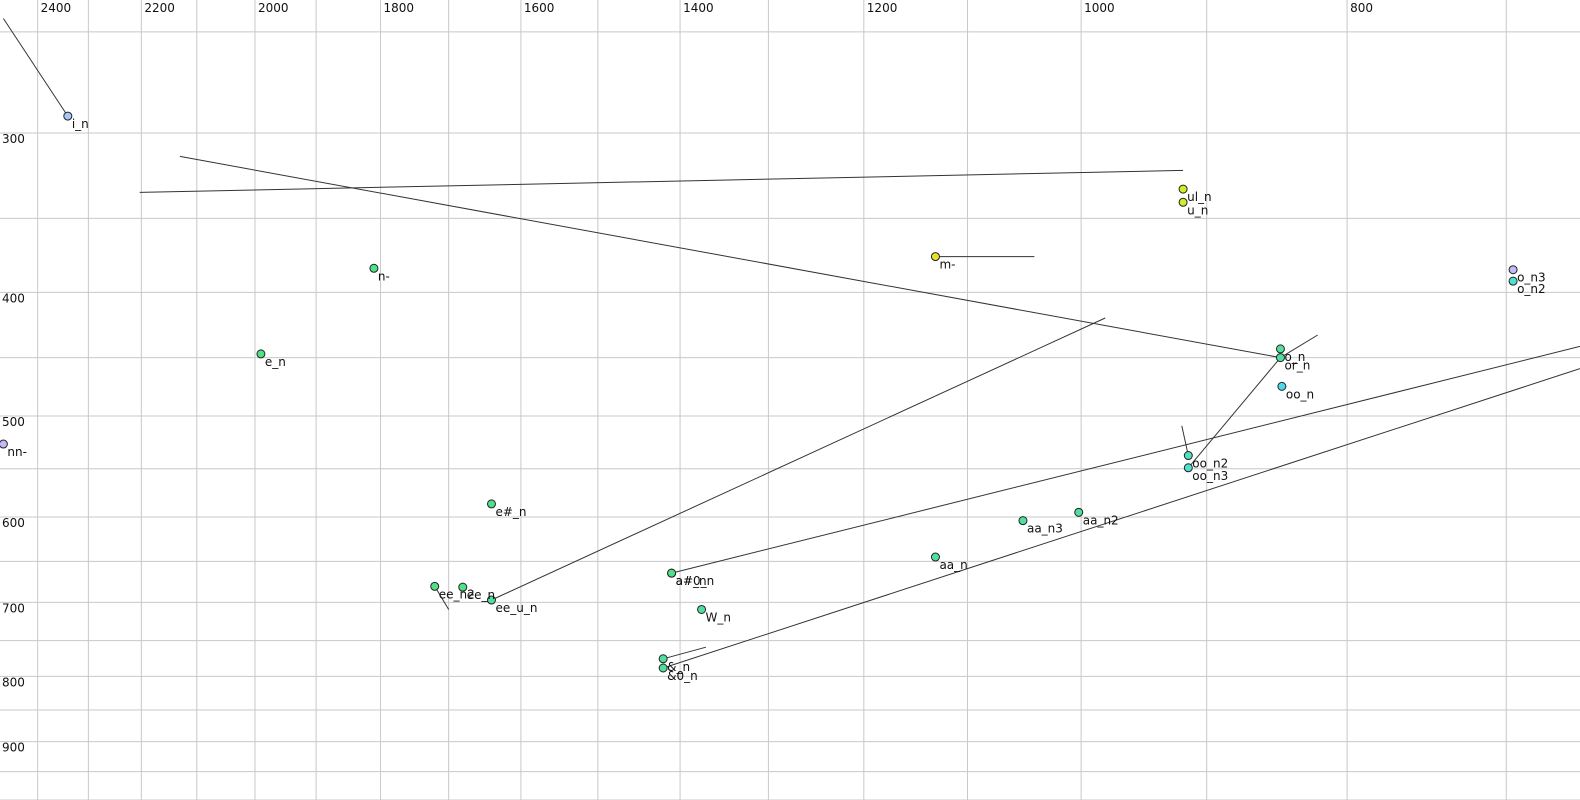  What do you see at coordinates (1531, 289) in the screenshot?
I see `point-label: o_n2` at bounding box center [1531, 289].